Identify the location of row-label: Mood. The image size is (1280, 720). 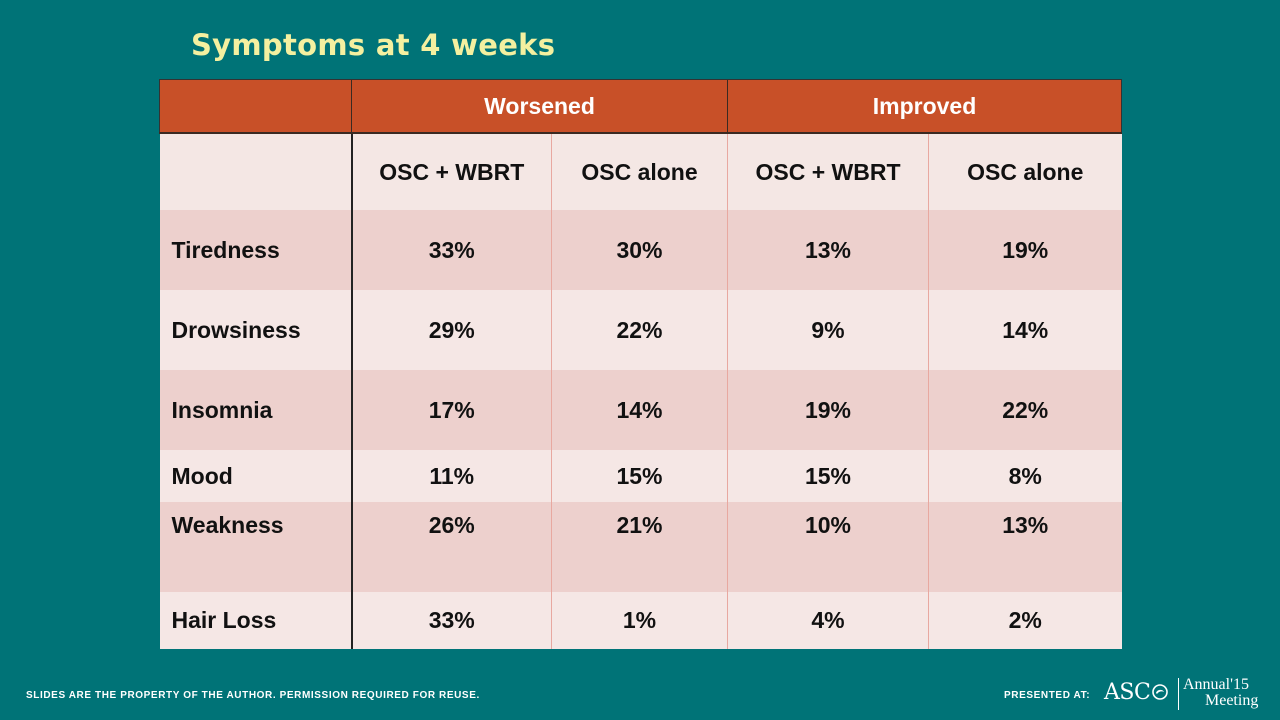
(256, 476).